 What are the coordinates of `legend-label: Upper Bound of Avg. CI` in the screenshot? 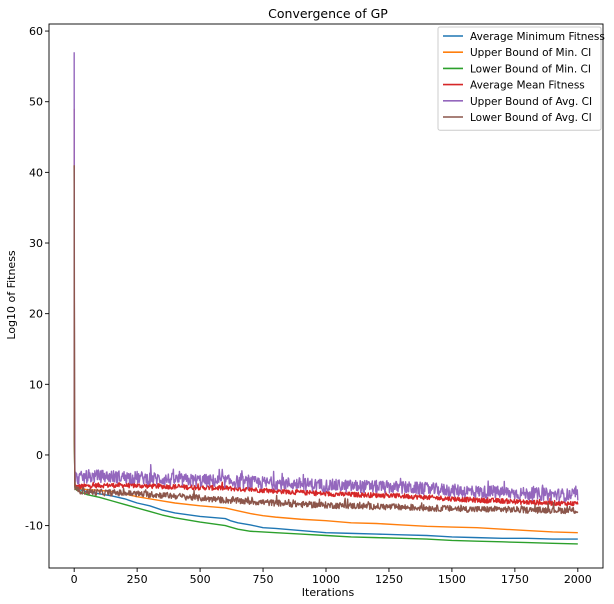 It's located at (531, 102).